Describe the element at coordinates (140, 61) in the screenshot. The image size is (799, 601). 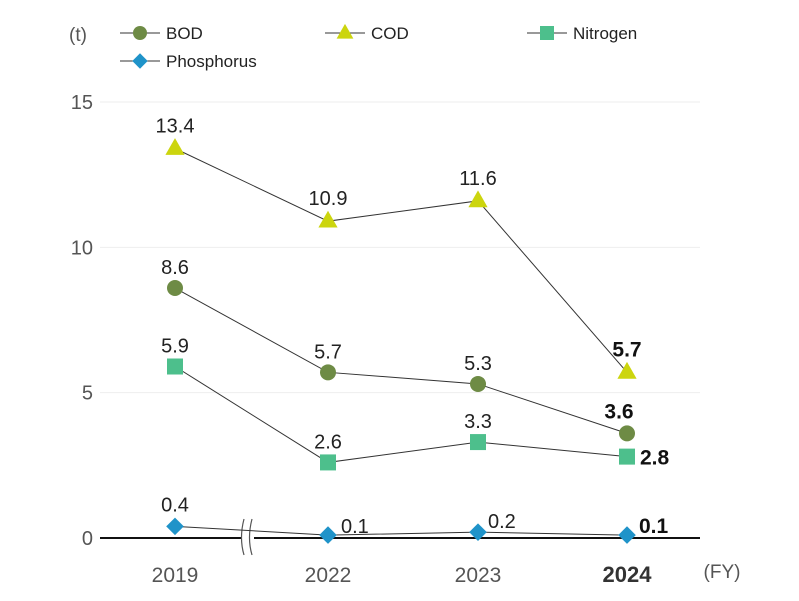
I see `legend-marker-phosphorus` at that location.